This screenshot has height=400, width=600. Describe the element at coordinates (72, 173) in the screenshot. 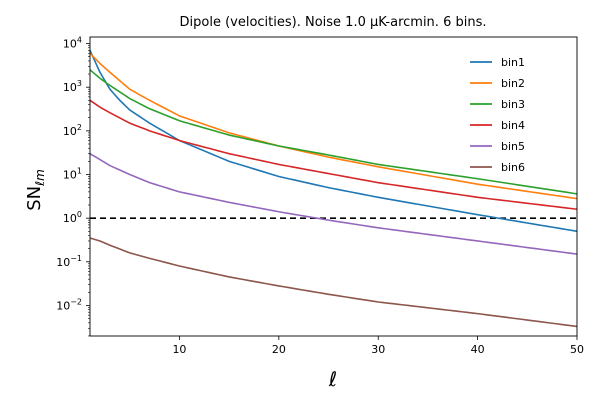

I see `y-tick-label: 10¹` at that location.